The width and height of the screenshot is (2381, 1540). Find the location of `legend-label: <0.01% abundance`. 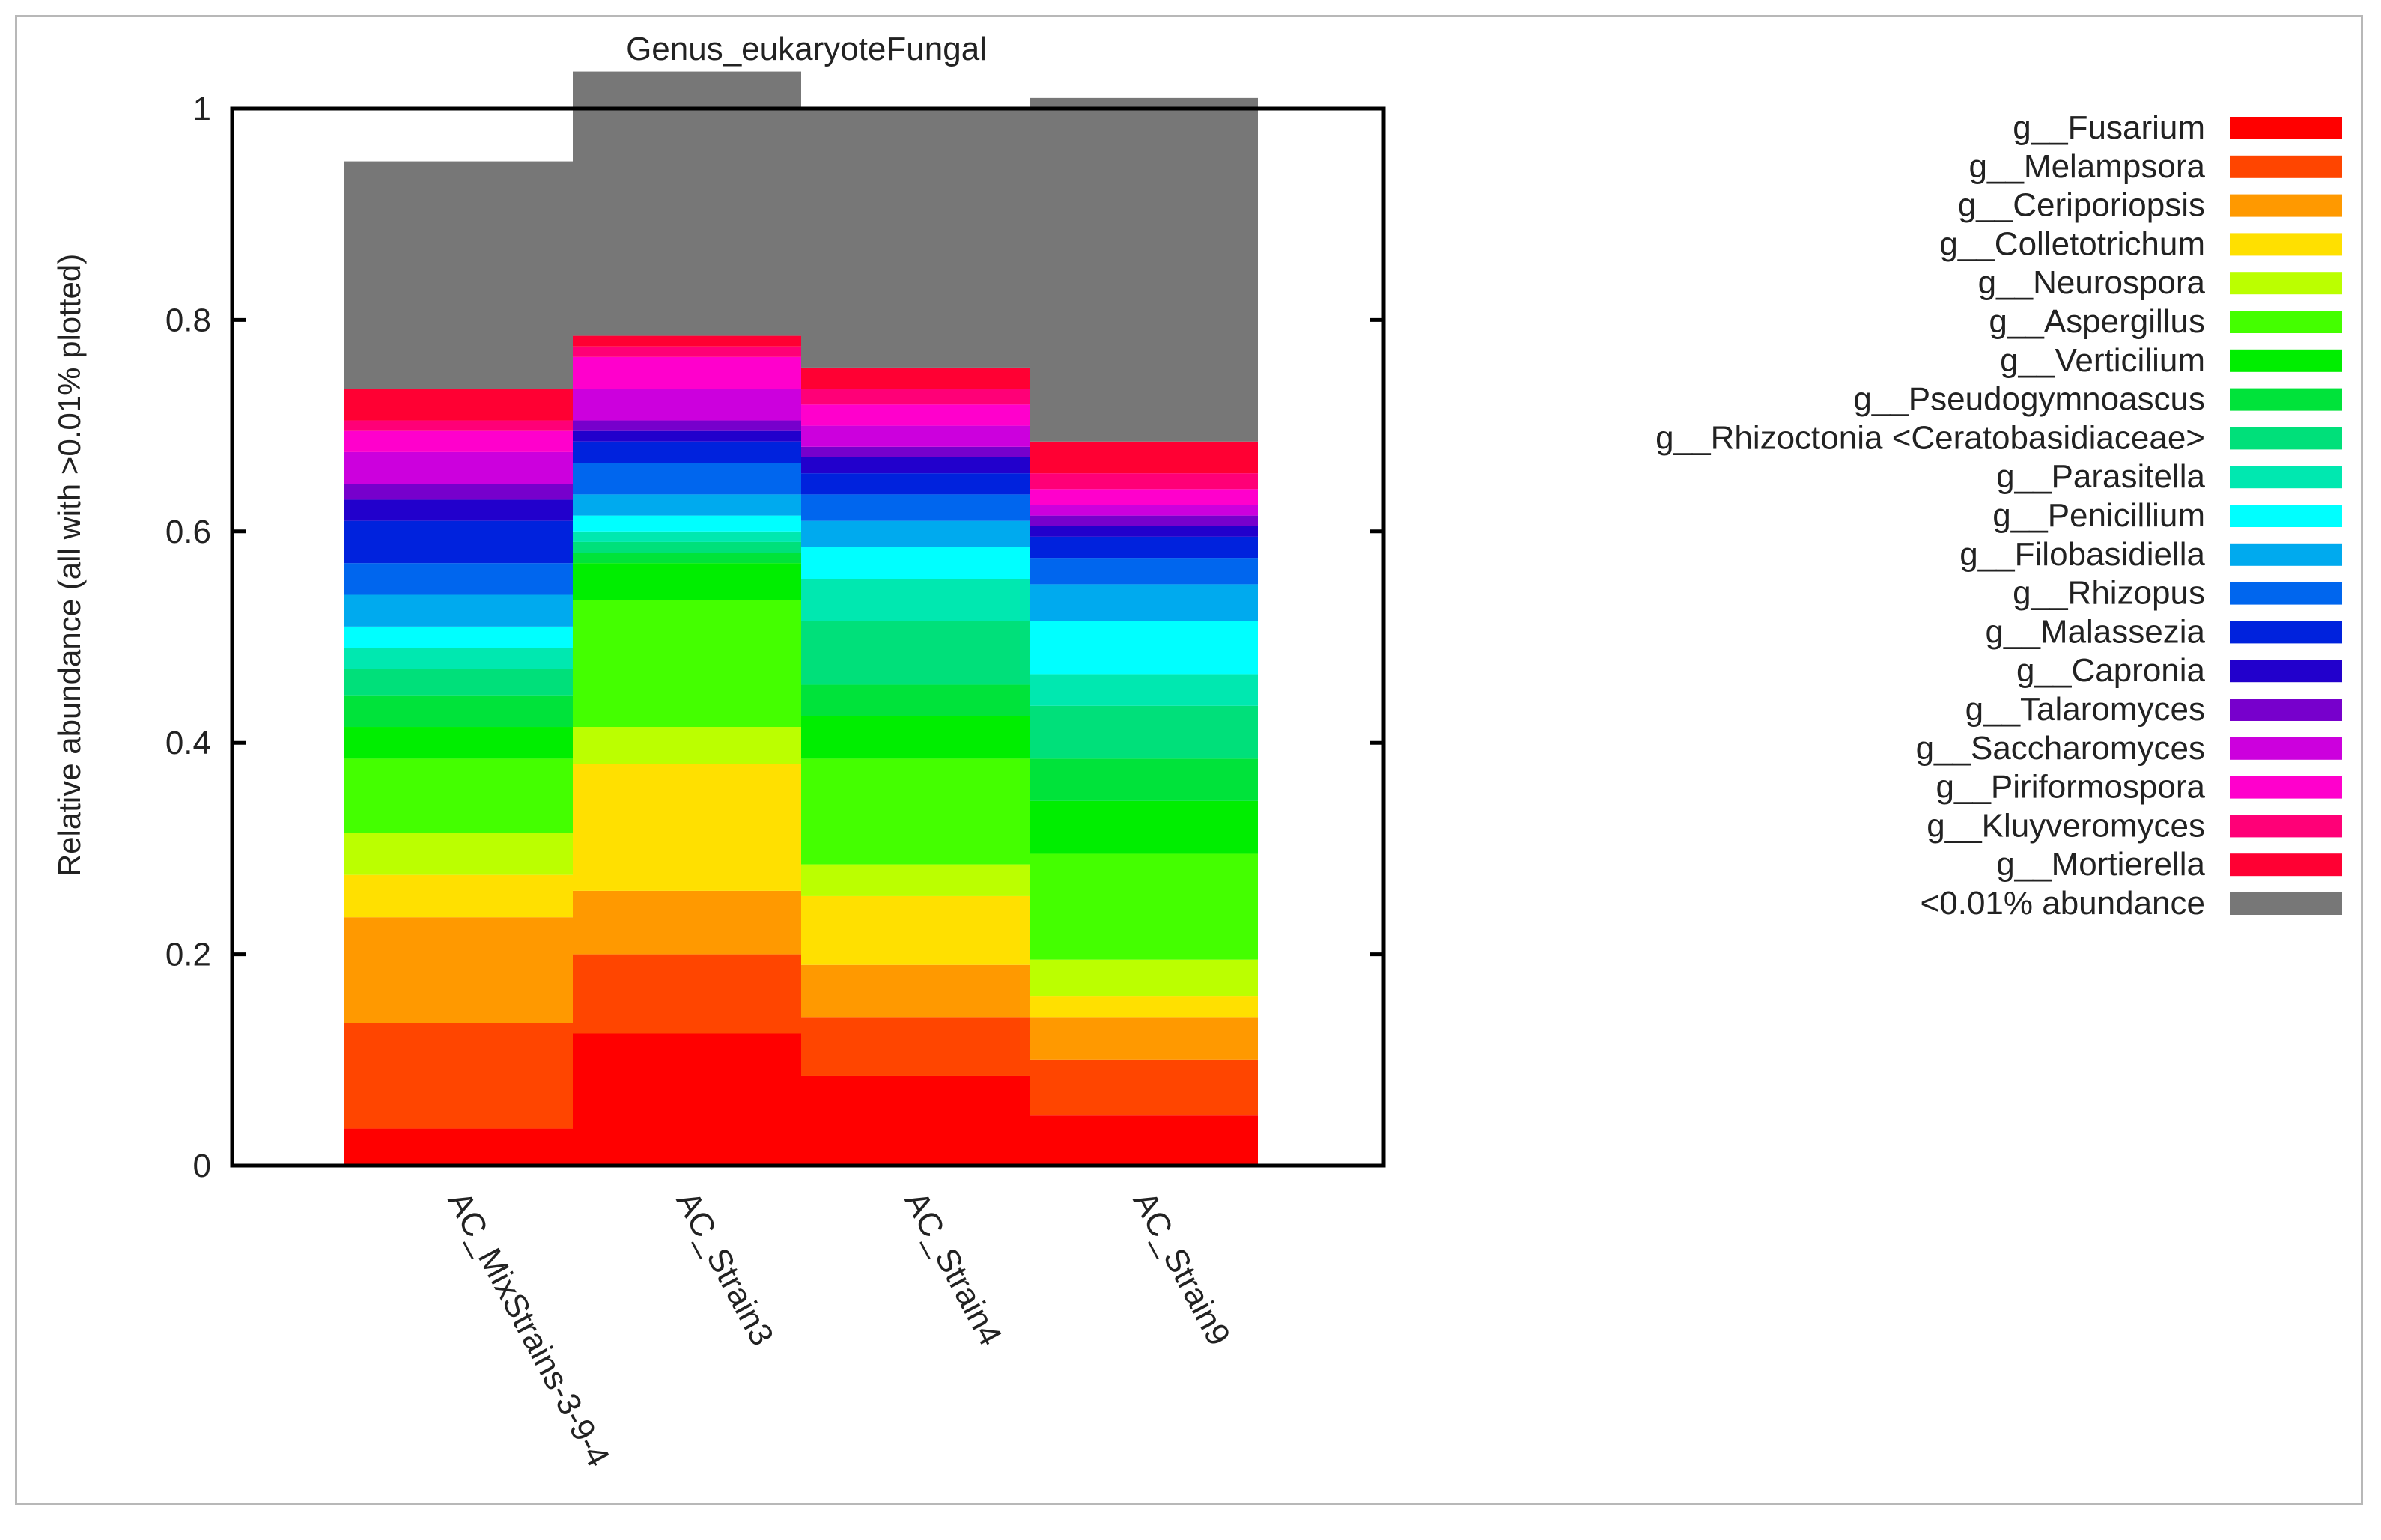

legend-label: <0.01% abundance is located at coordinates (2063, 903).